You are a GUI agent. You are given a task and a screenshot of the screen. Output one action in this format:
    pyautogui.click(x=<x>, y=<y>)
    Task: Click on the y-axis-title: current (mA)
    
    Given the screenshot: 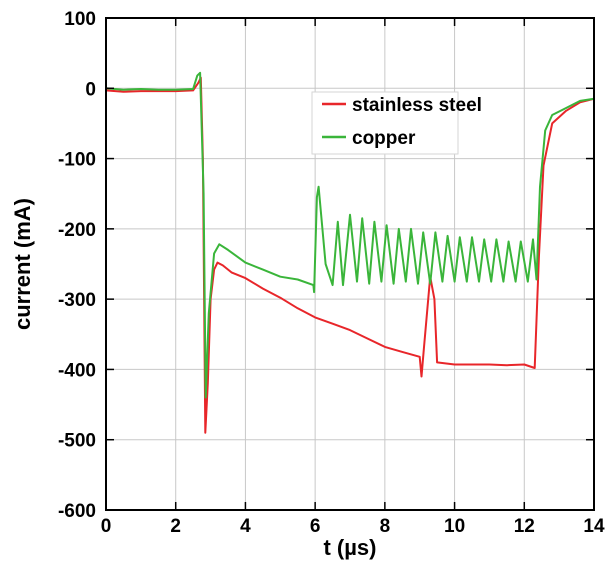 What is the action you would take?
    pyautogui.click(x=22, y=264)
    